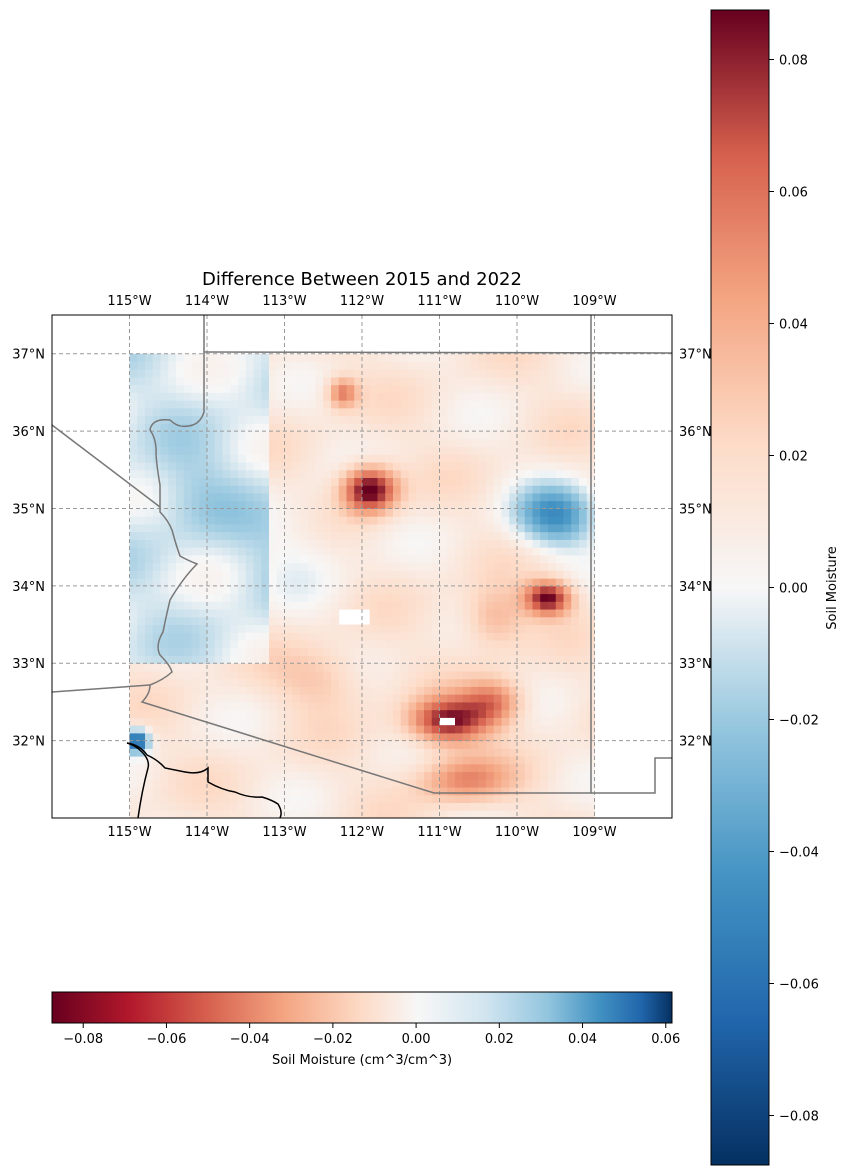 This screenshot has height=1175, width=850. What do you see at coordinates (740, 587) in the screenshot?
I see `right-colorbar-bar` at bounding box center [740, 587].